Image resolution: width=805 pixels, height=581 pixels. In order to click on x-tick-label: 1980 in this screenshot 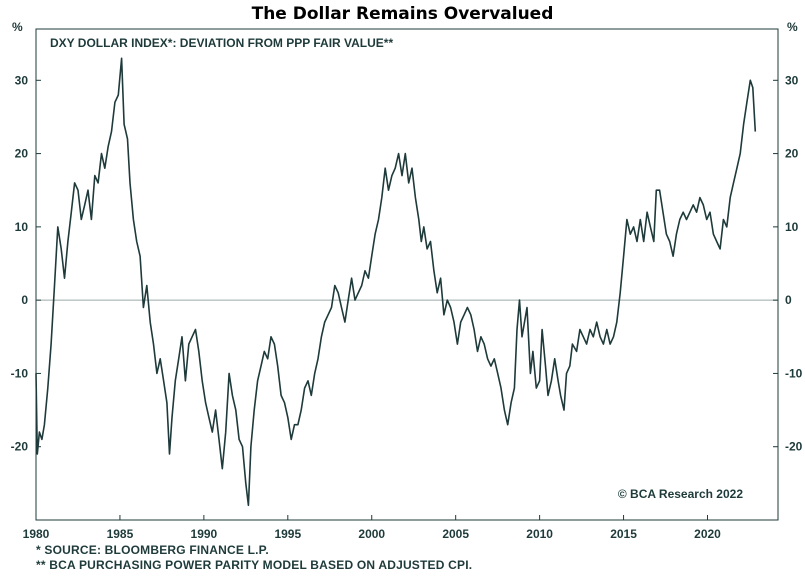, I will do `click(36, 534)`.